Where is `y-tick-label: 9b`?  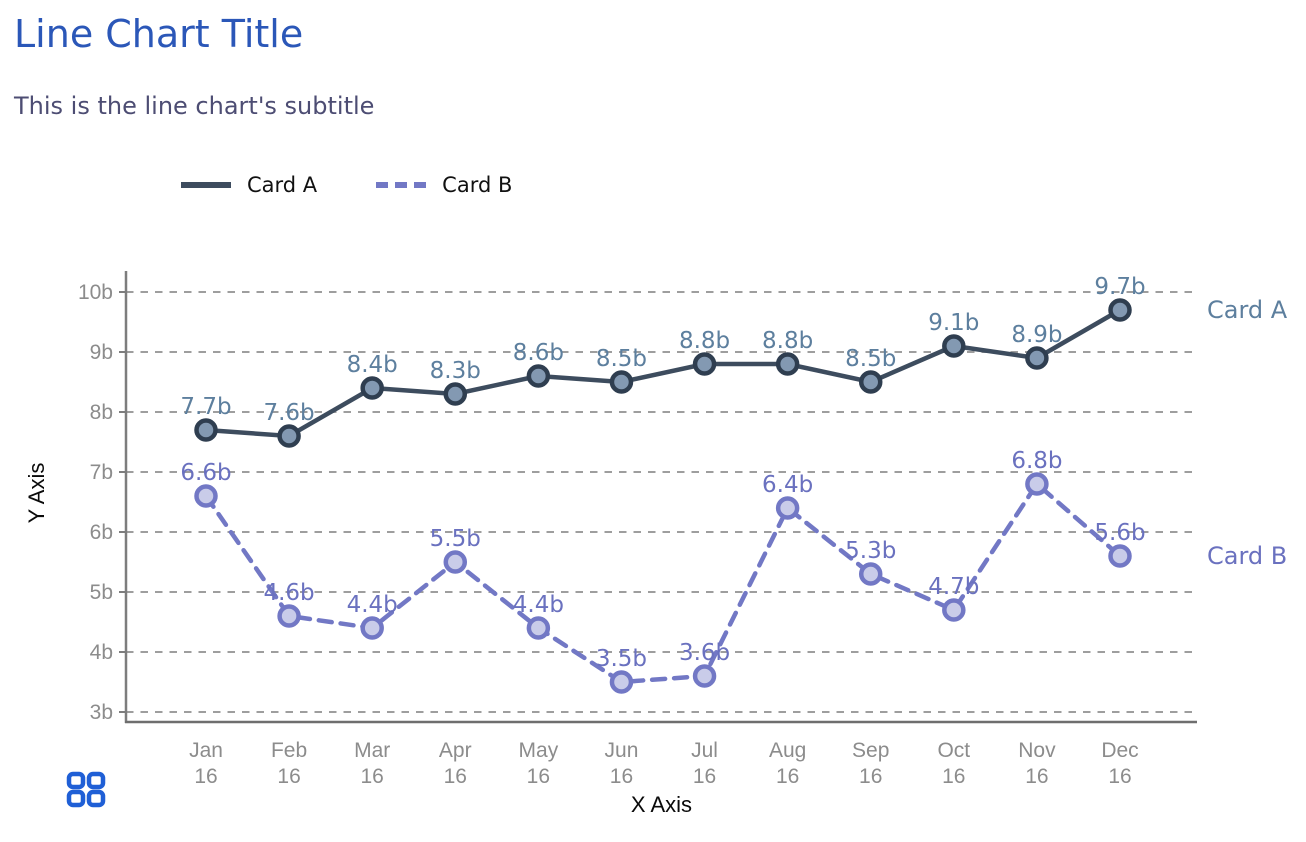 y-tick-label: 9b is located at coordinates (101, 352).